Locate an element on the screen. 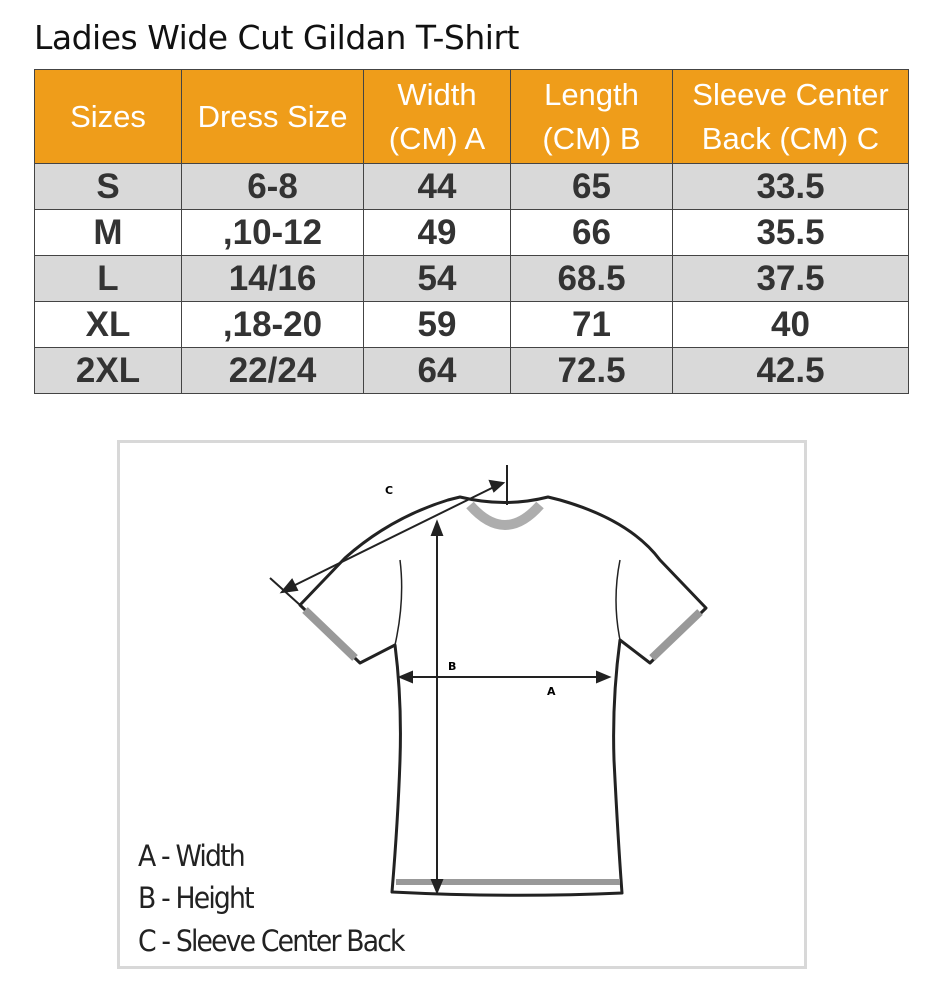 Image resolution: width=940 pixels, height=1007 pixels. cell-sleeve: 35.5 is located at coordinates (790, 232).